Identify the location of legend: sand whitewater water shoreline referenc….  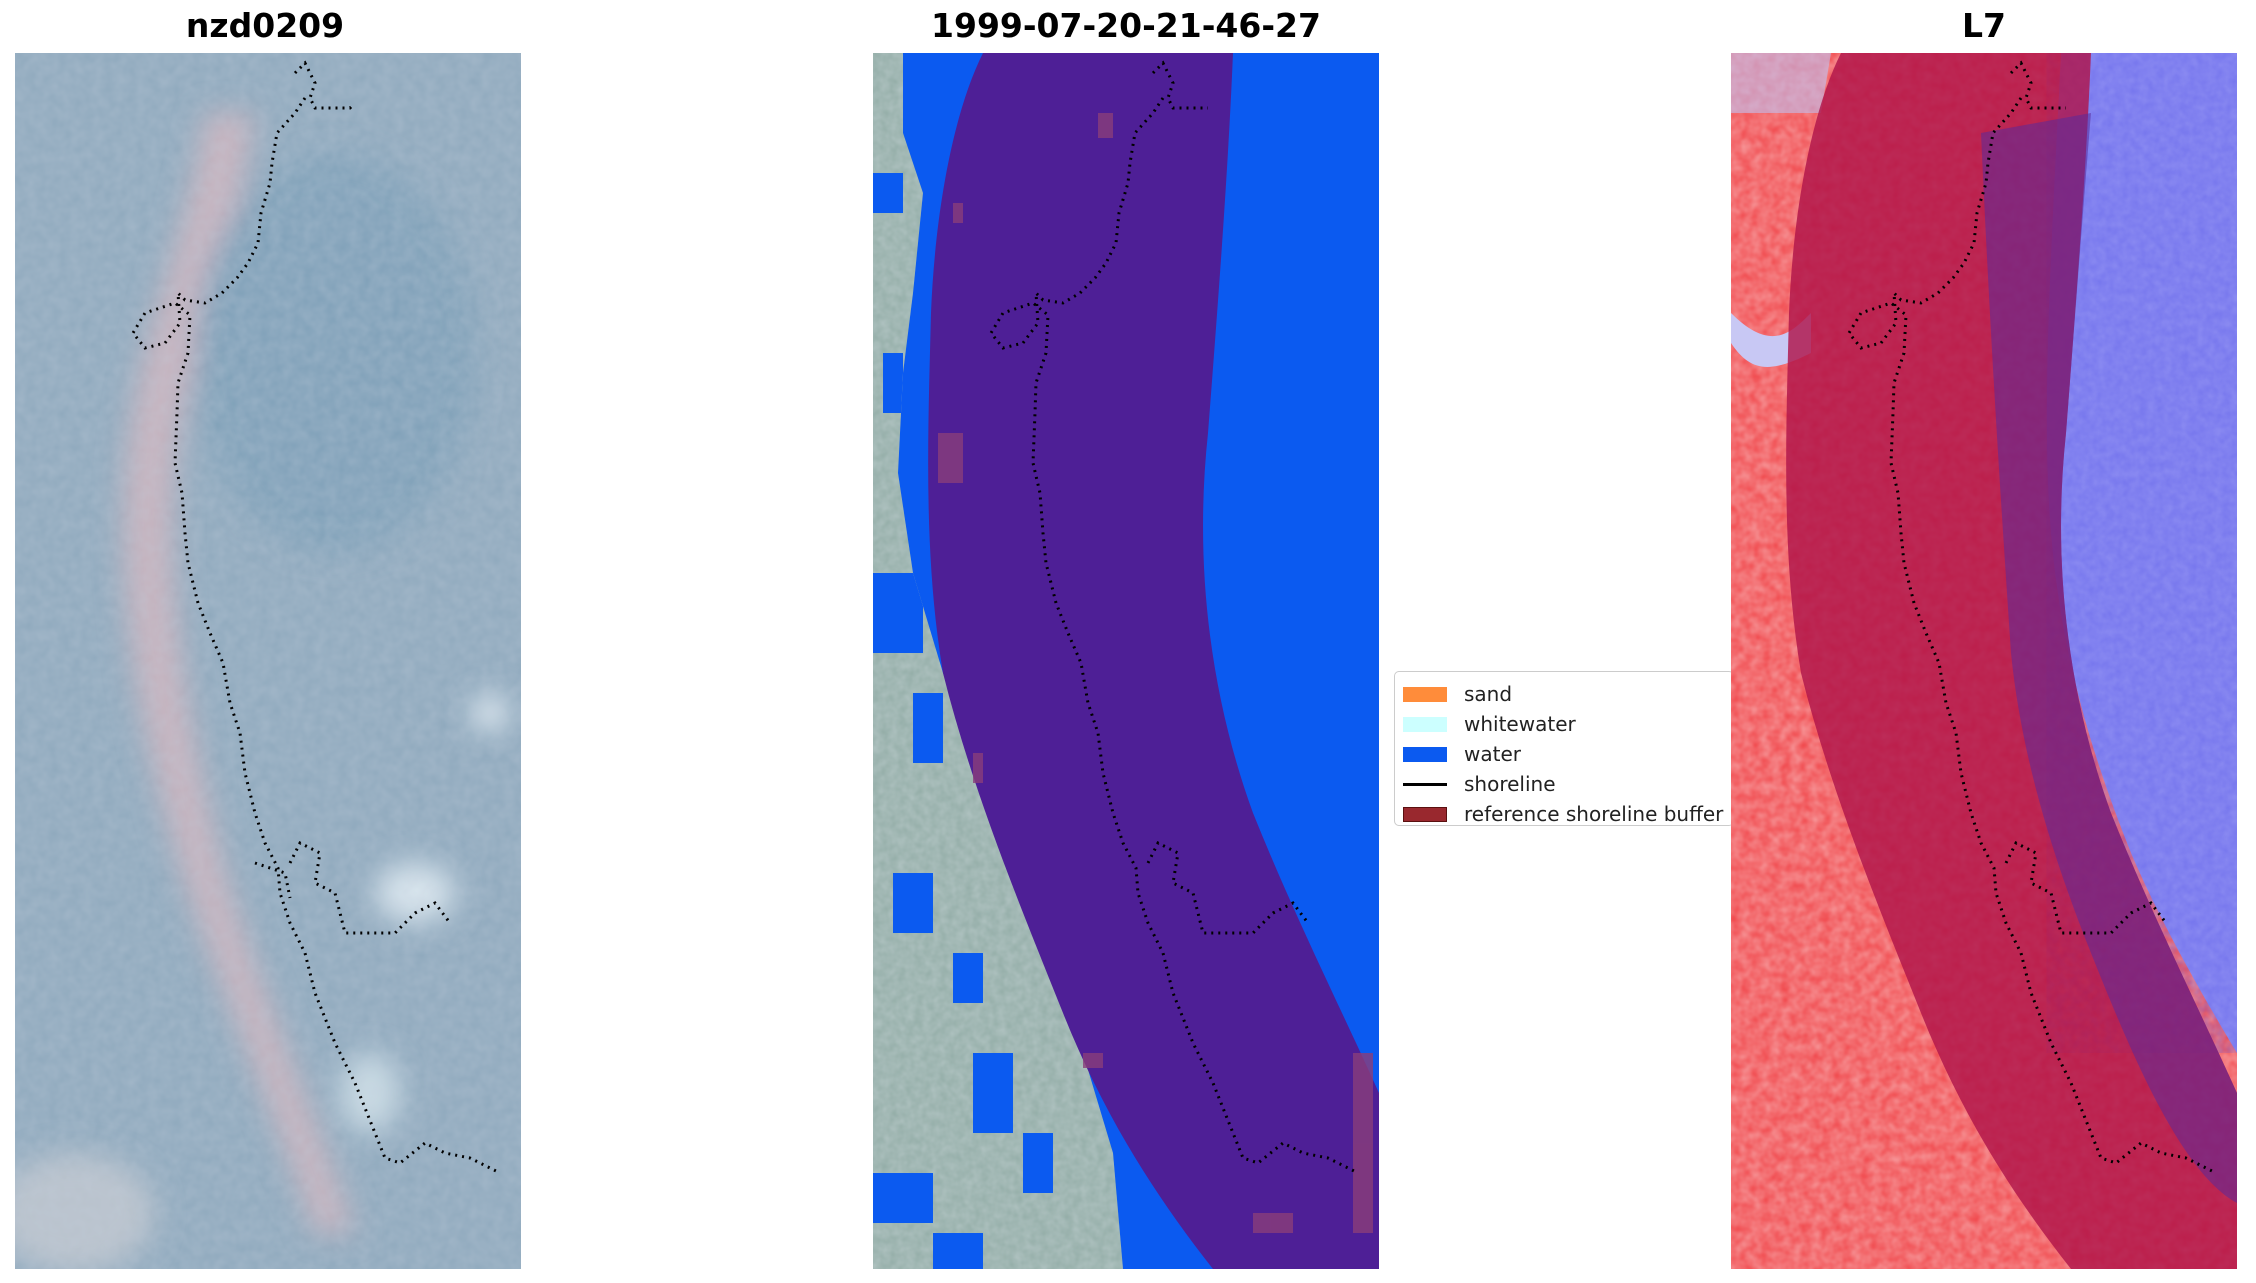
(1564, 748).